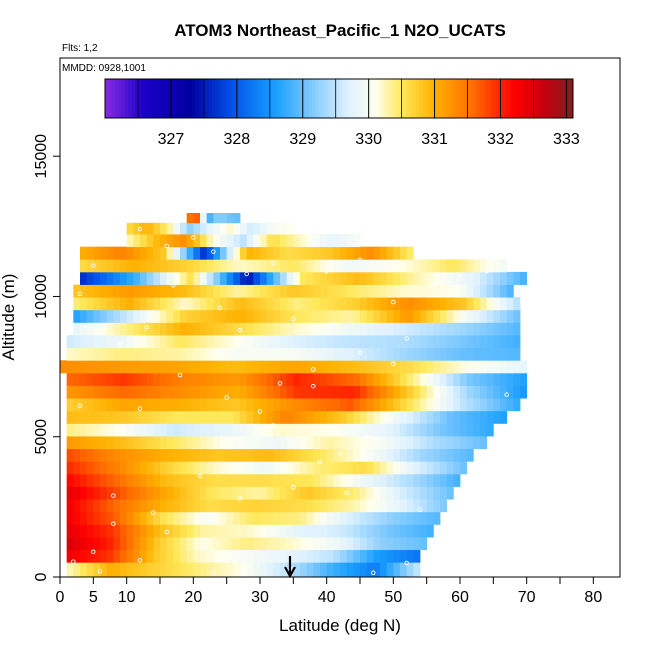 The width and height of the screenshot is (650, 650). I want to click on y-axis-label: Altitude (m), so click(9, 317).